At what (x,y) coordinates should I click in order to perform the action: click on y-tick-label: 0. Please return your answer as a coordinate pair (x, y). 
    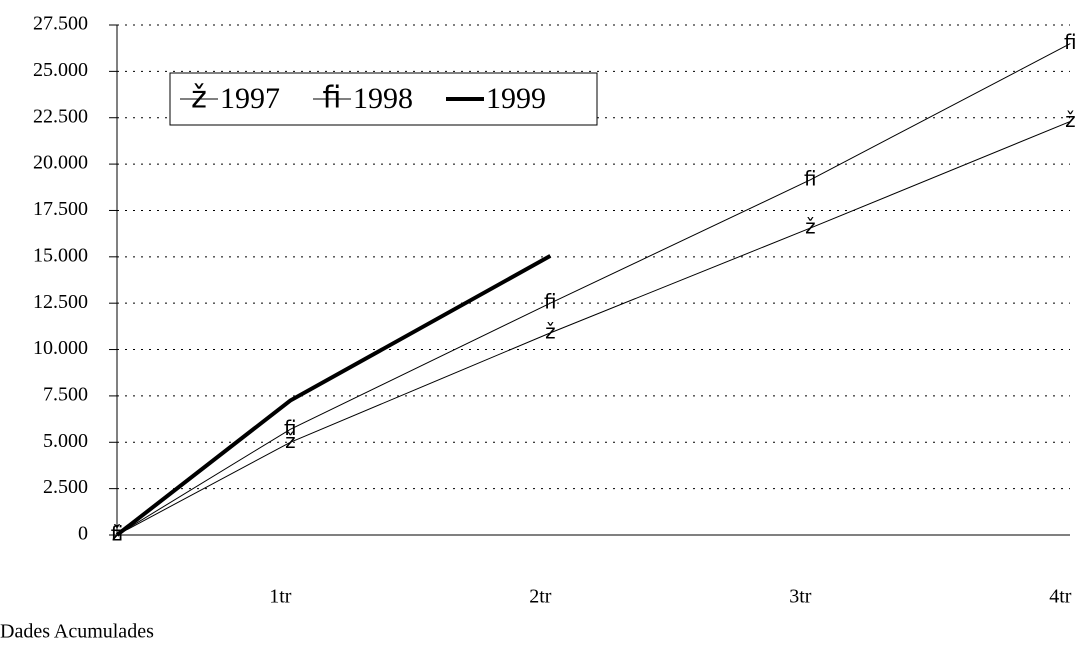
    Looking at the image, I should click on (83, 534).